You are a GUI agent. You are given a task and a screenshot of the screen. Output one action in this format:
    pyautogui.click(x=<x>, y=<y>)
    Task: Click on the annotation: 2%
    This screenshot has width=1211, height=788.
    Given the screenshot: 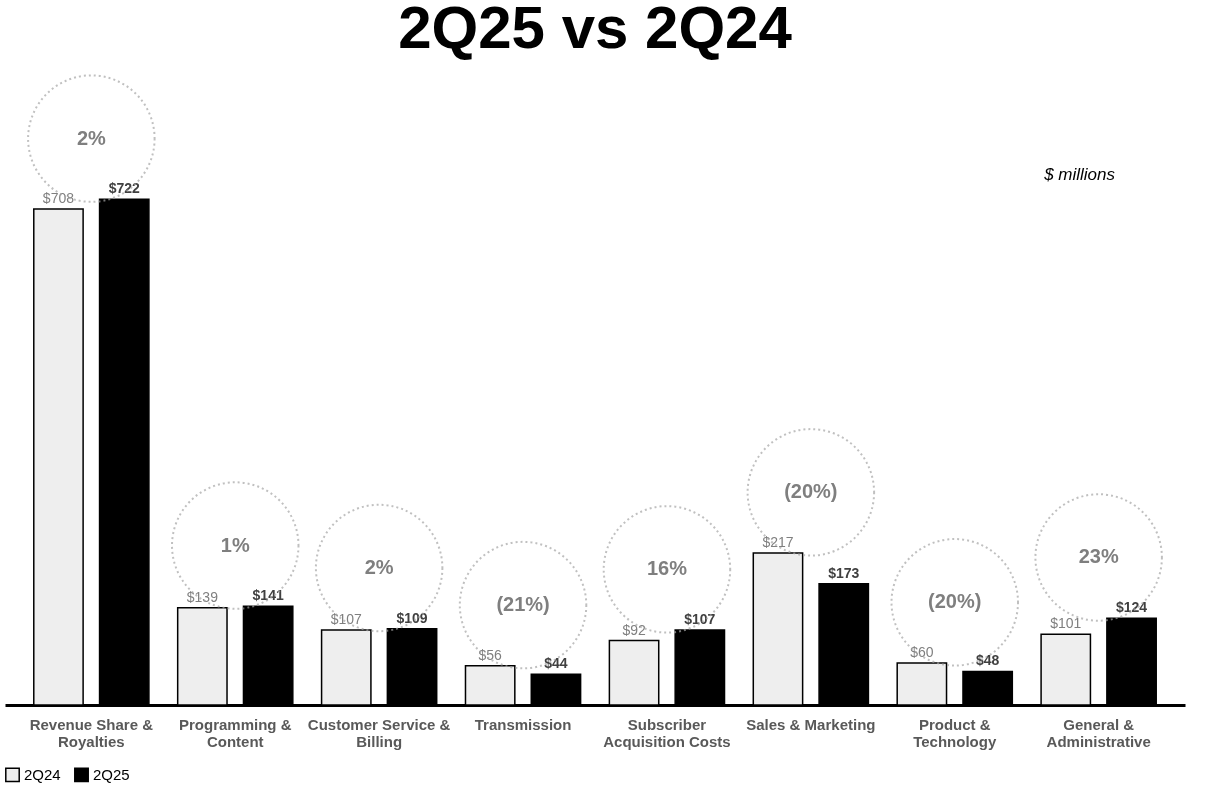 What is the action you would take?
    pyautogui.click(x=379, y=566)
    